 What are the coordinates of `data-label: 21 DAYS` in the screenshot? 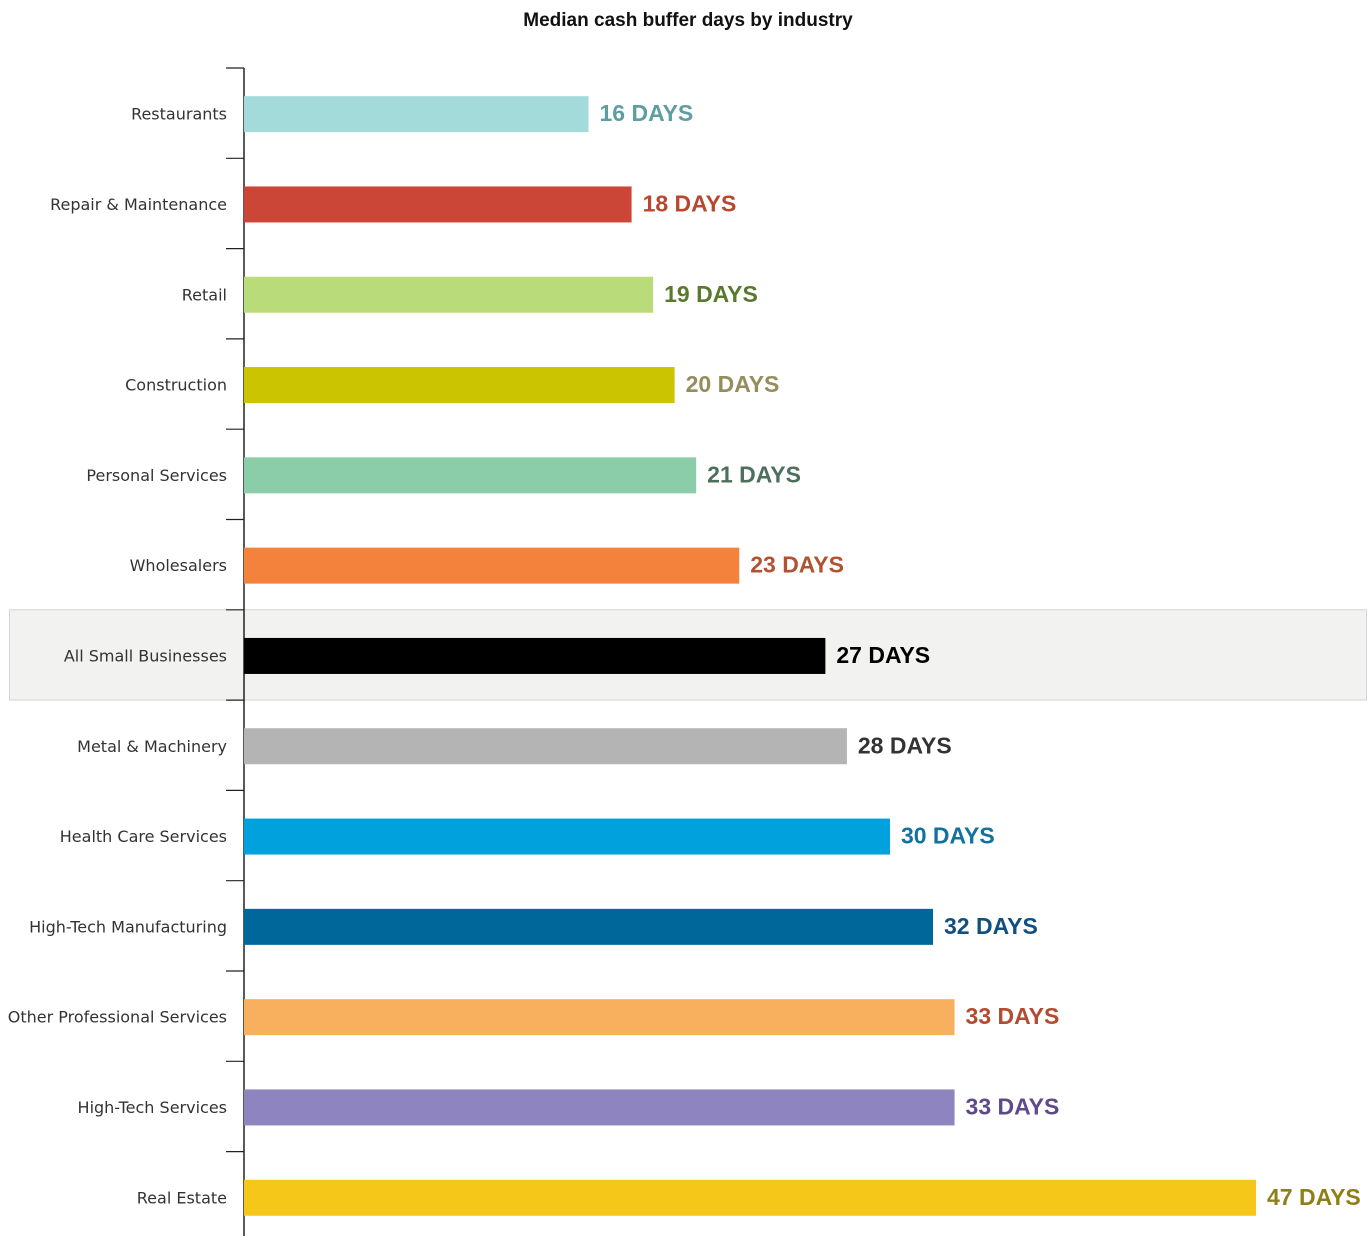 It's located at (754, 474).